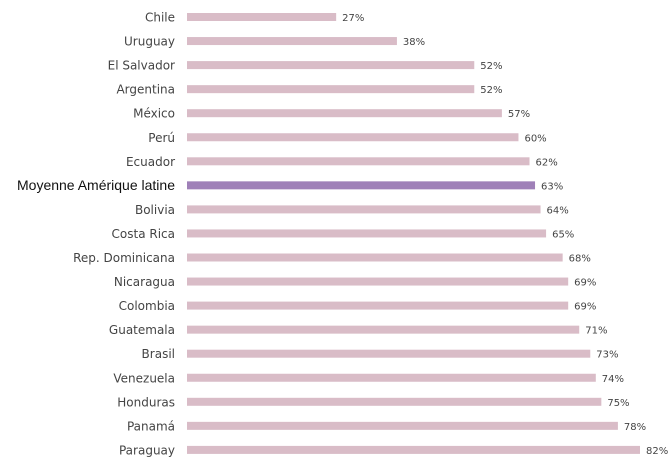 The image size is (672, 466). Describe the element at coordinates (145, 90) in the screenshot. I see `category-label: Argentina` at that location.